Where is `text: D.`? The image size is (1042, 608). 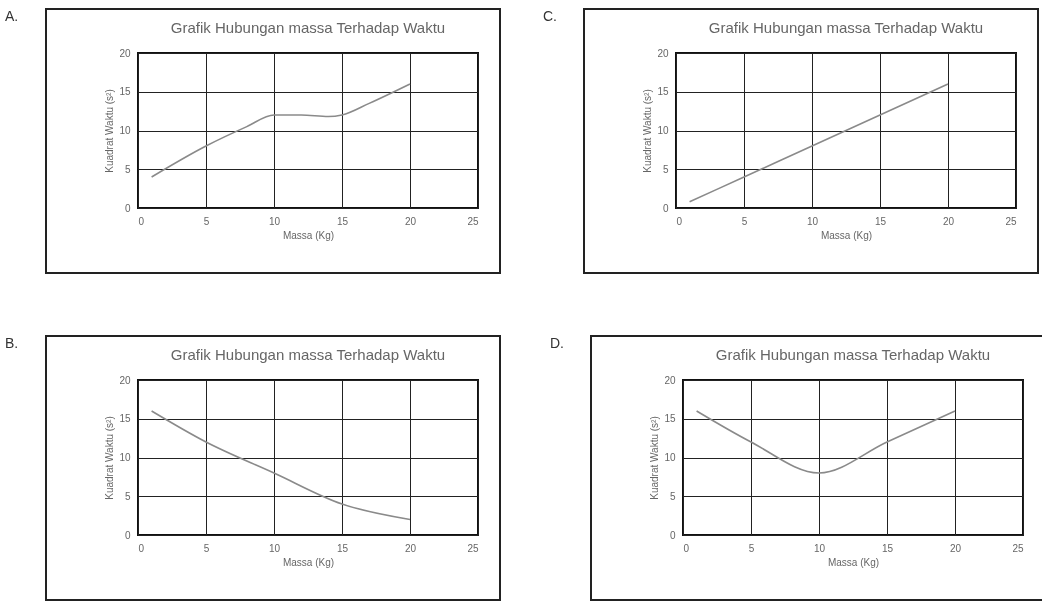 text: D. is located at coordinates (557, 343).